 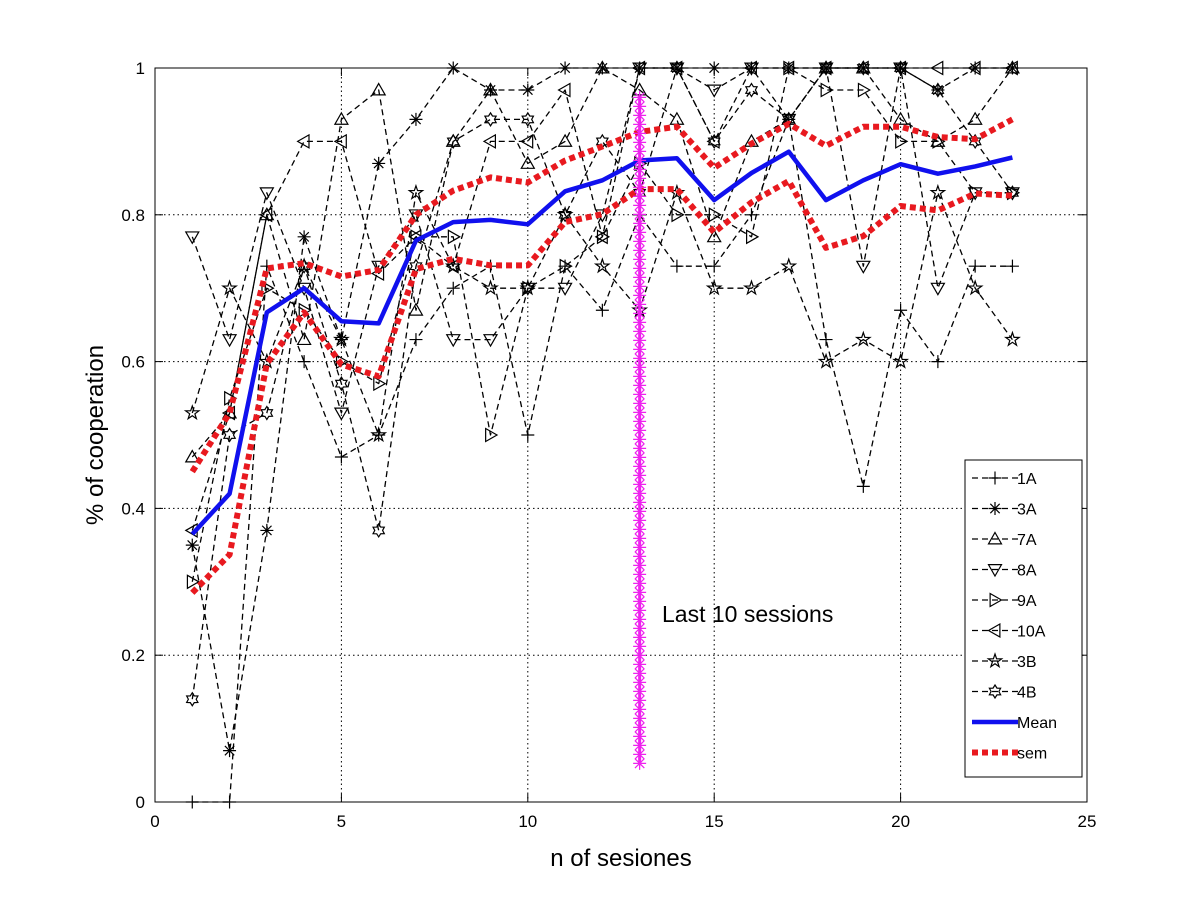 I want to click on legend-label: 7A, so click(x=1027, y=540).